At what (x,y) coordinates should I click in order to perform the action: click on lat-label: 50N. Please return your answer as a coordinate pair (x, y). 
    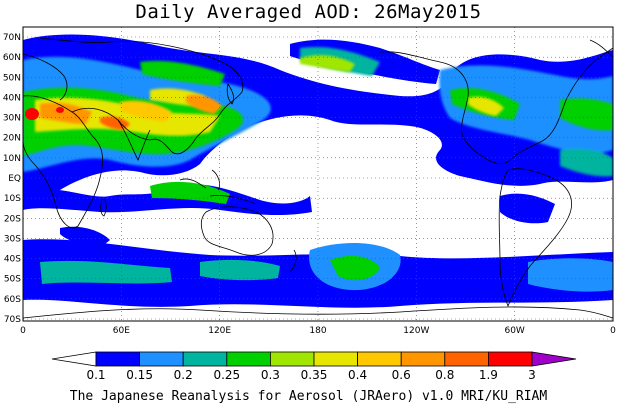
    Looking at the image, I should click on (12, 78).